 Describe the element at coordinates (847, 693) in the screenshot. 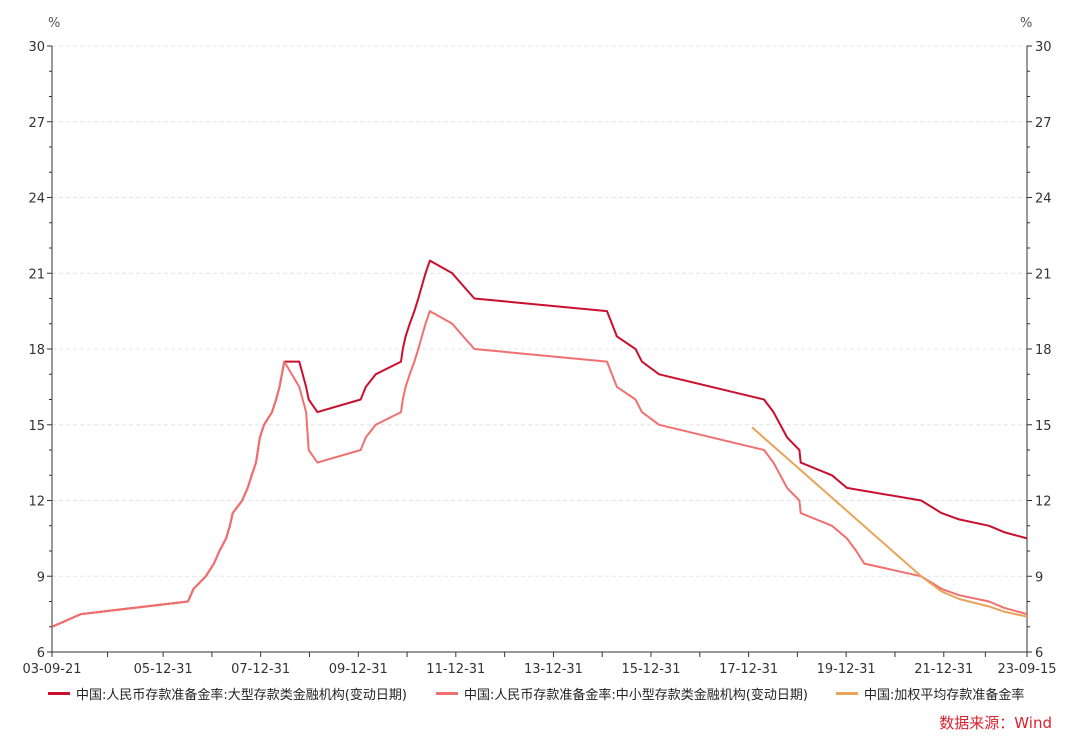

I see `legend-swatch-weighted` at that location.